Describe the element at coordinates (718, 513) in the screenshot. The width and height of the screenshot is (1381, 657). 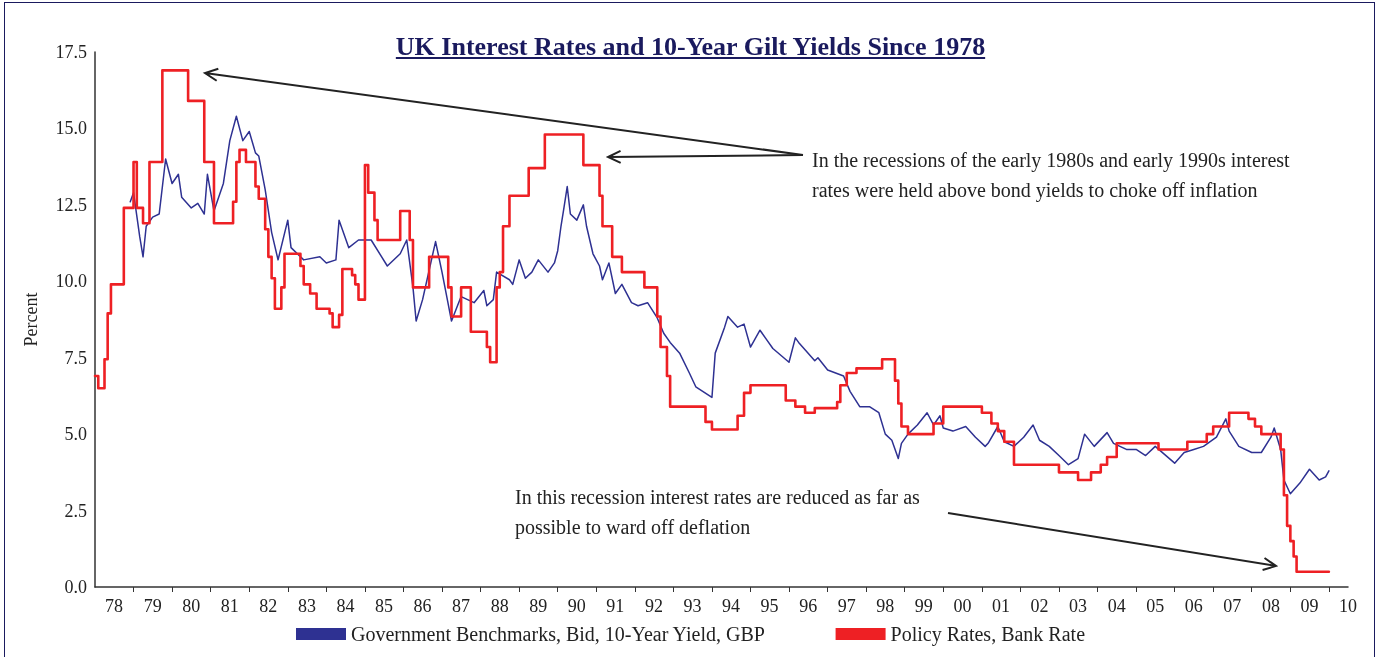
I see `annotation: In this recession interest rates are reduced as far as possible to ward off deflation` at that location.